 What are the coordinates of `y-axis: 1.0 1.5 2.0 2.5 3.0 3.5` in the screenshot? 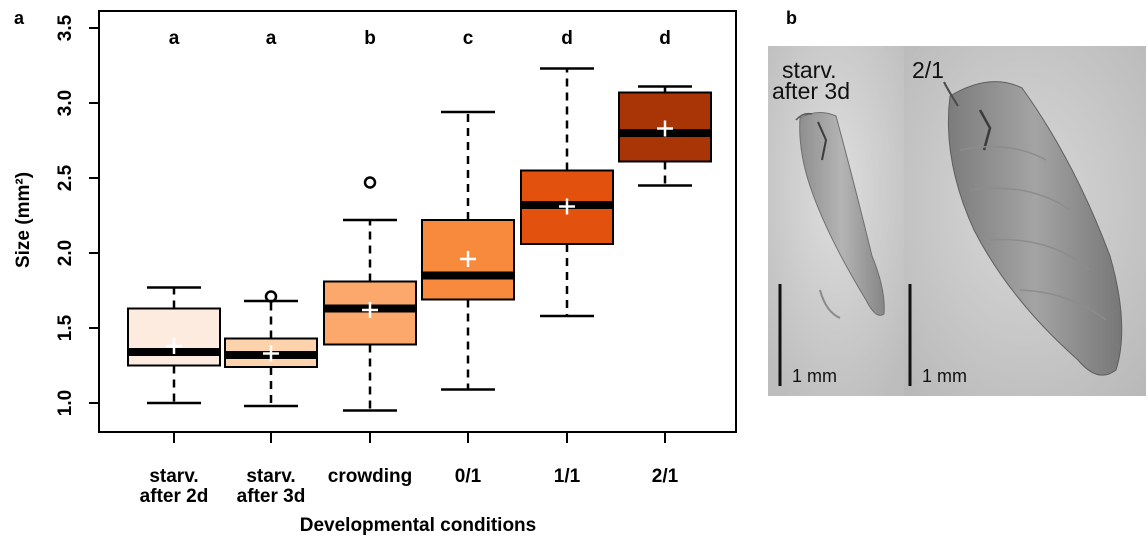 It's located at (77, 215).